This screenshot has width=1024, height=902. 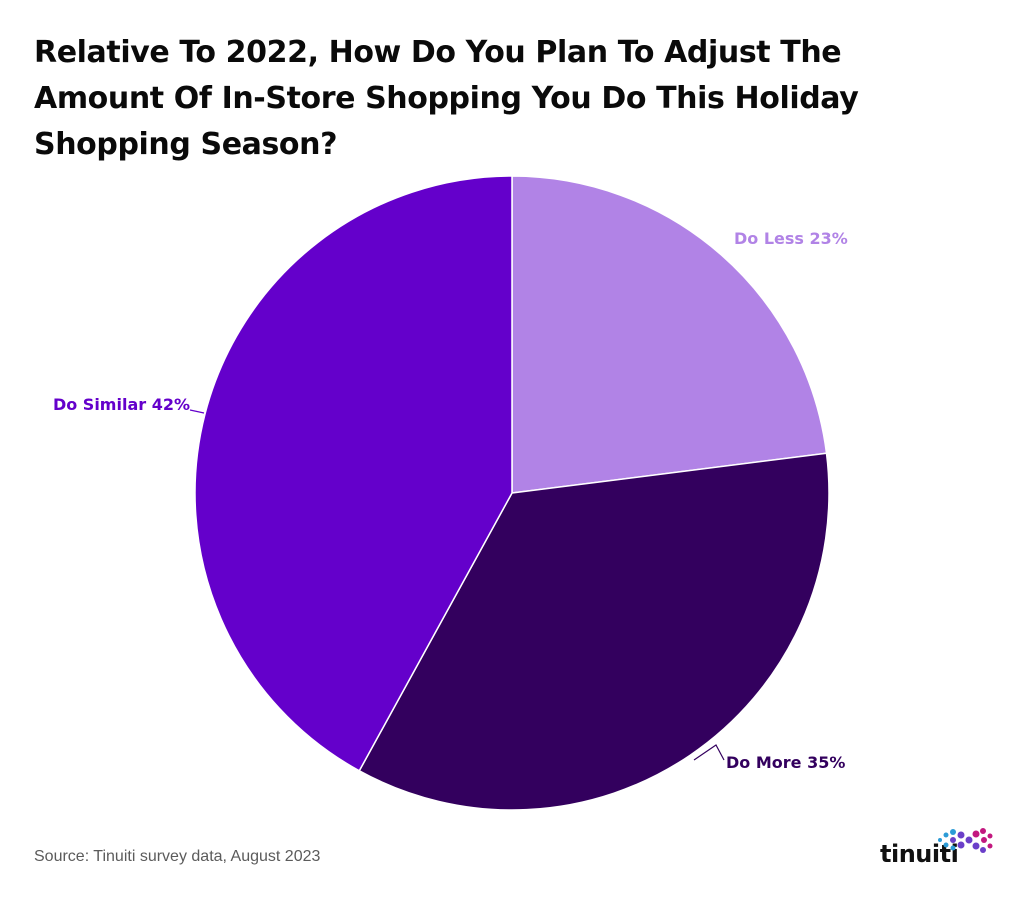 What do you see at coordinates (785, 762) in the screenshot?
I see `slice-label: Do More 35%` at bounding box center [785, 762].